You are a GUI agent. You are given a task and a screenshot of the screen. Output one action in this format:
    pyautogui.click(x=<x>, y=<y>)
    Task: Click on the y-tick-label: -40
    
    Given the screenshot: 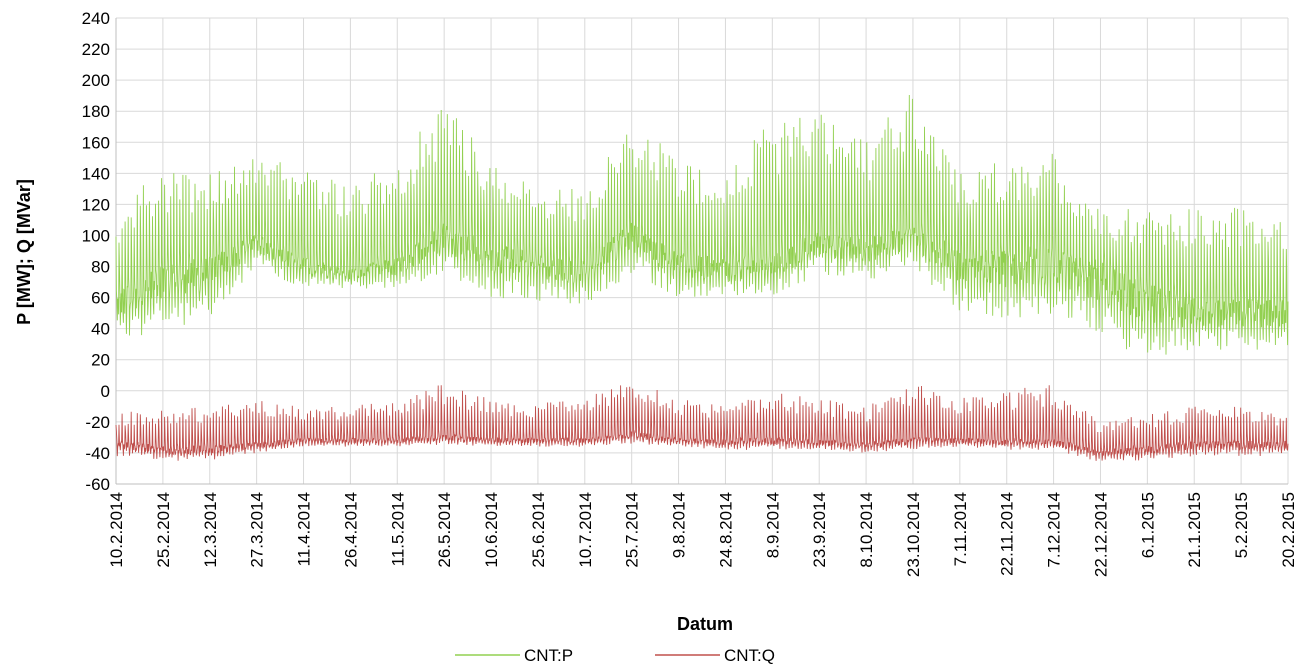 What is the action you would take?
    pyautogui.click(x=97, y=453)
    